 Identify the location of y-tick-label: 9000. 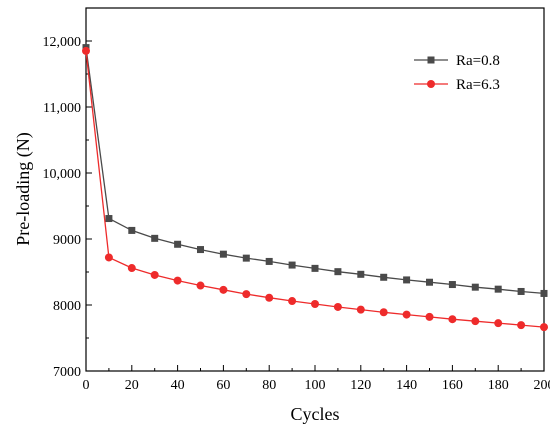
(67, 240).